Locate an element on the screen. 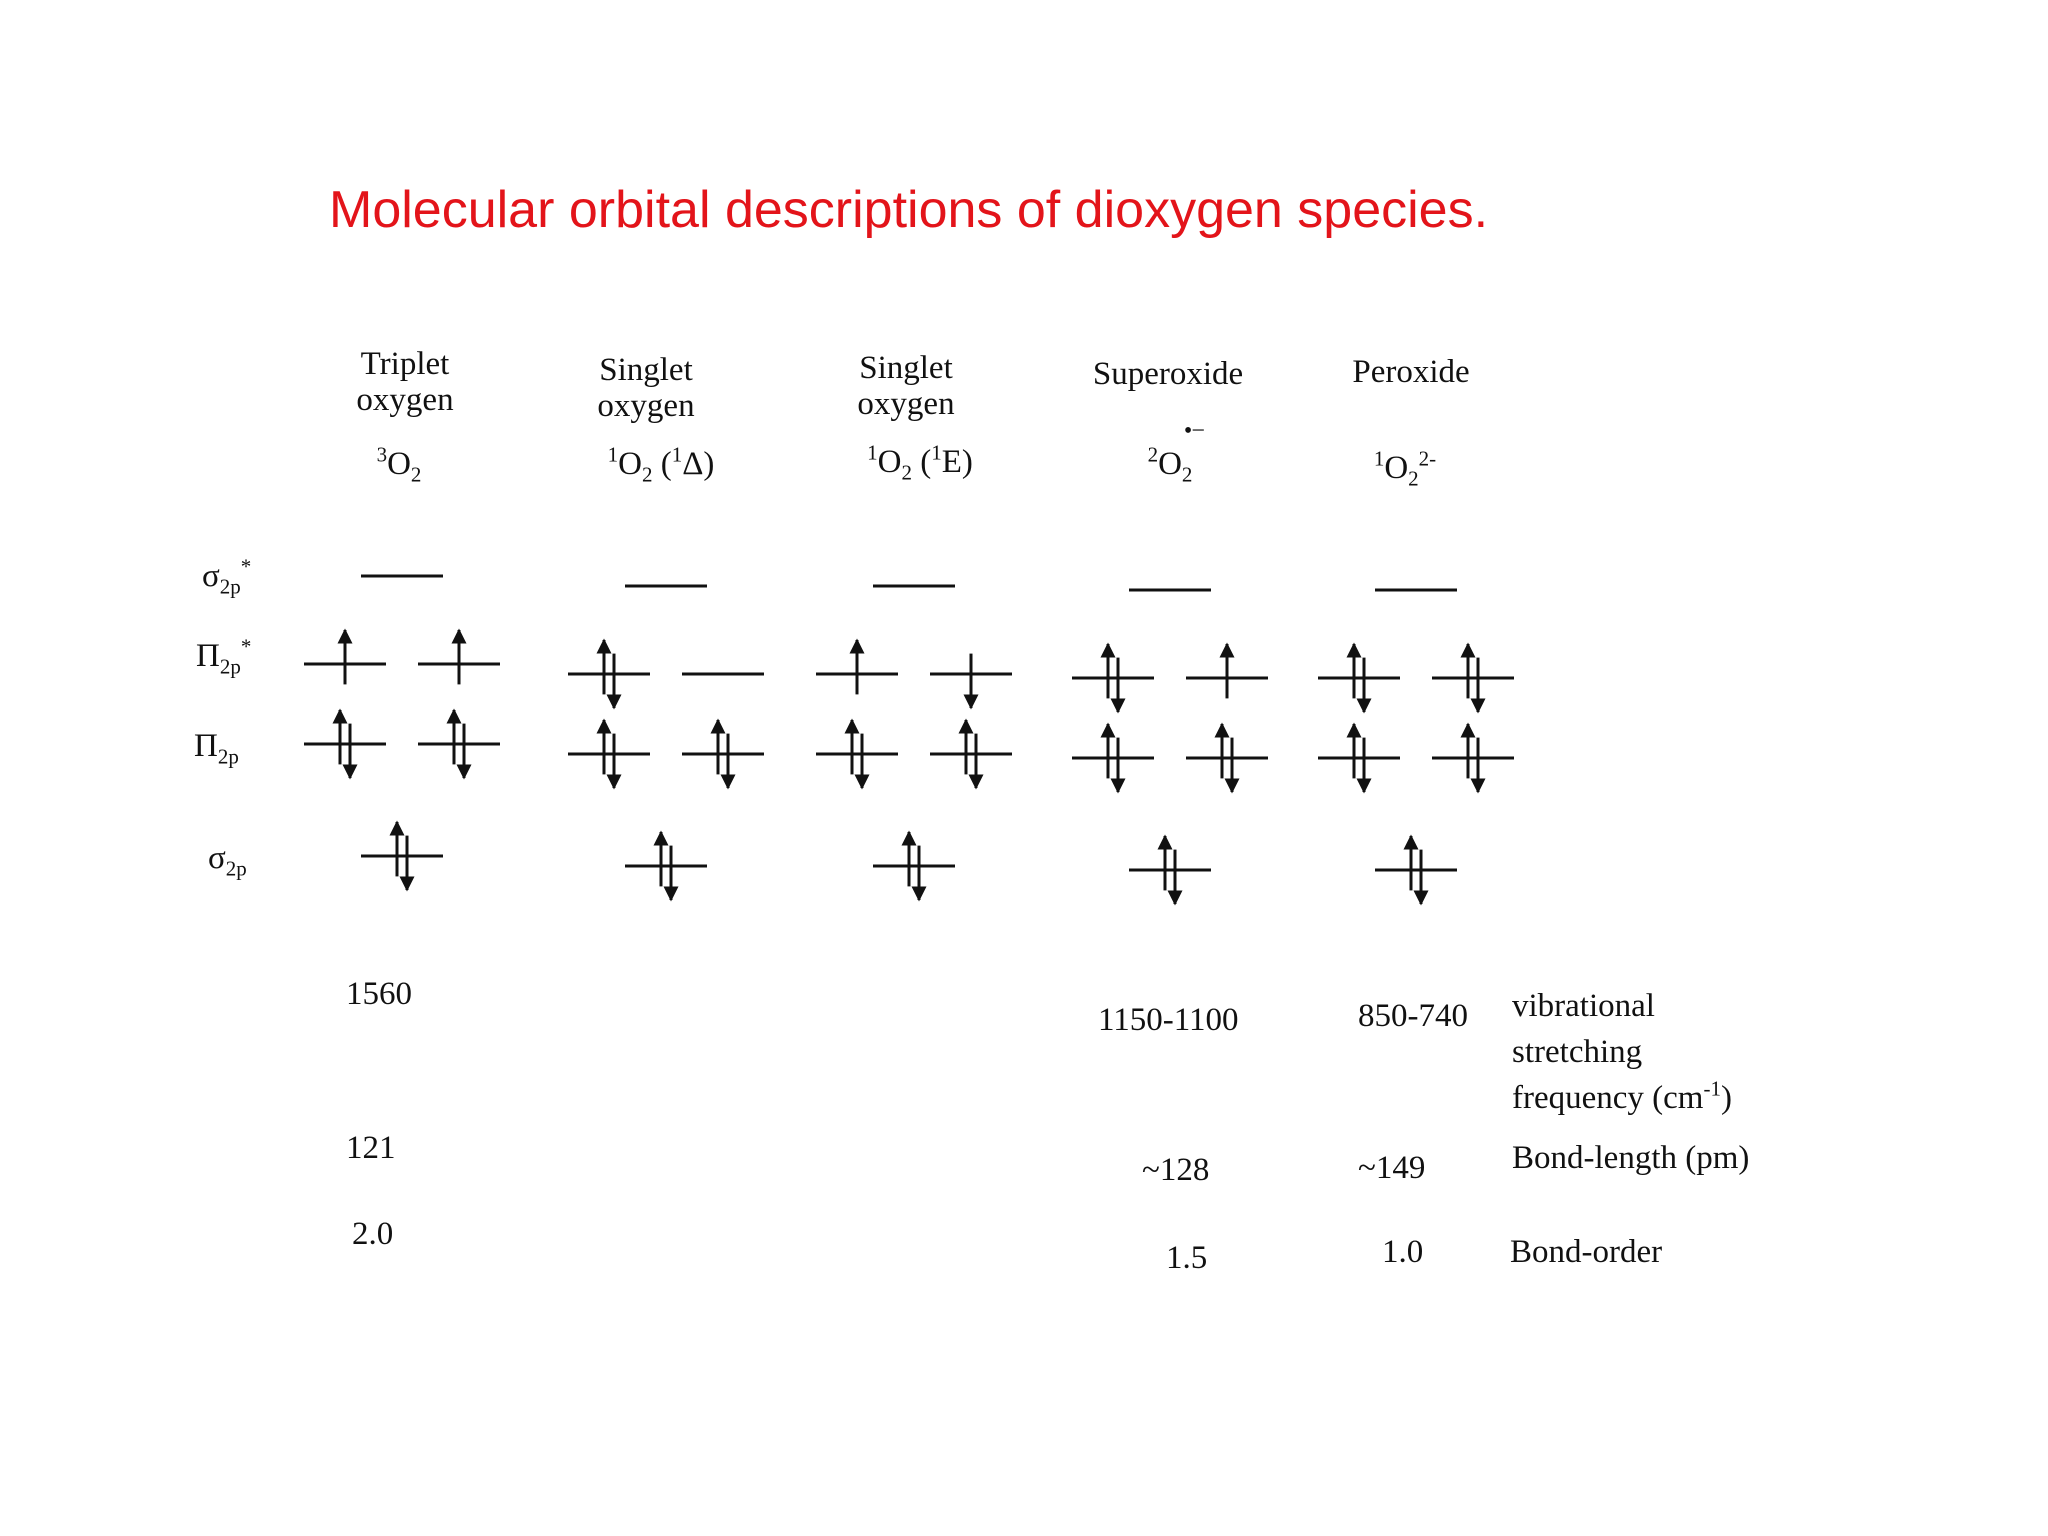 This screenshot has width=2048, height=1536. species-header-singlet-e: Singlet oxygen is located at coordinates (906, 386).